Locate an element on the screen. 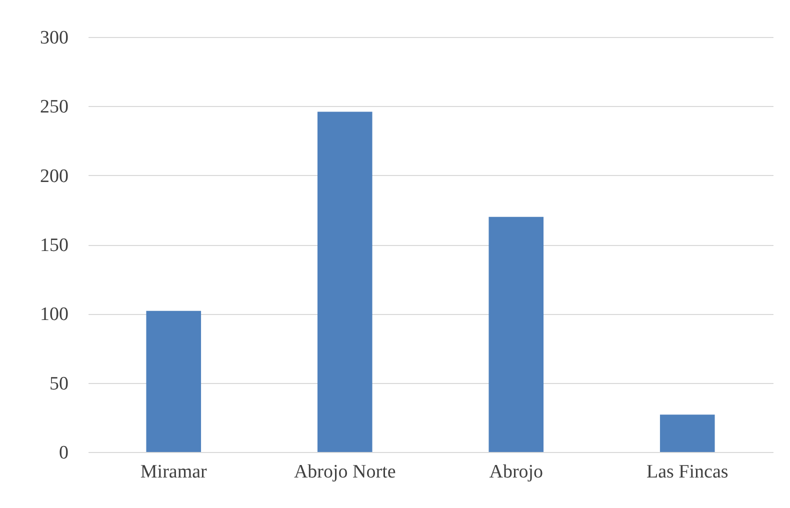 The image size is (790, 508). x-tick-label: Miramar is located at coordinates (174, 472).